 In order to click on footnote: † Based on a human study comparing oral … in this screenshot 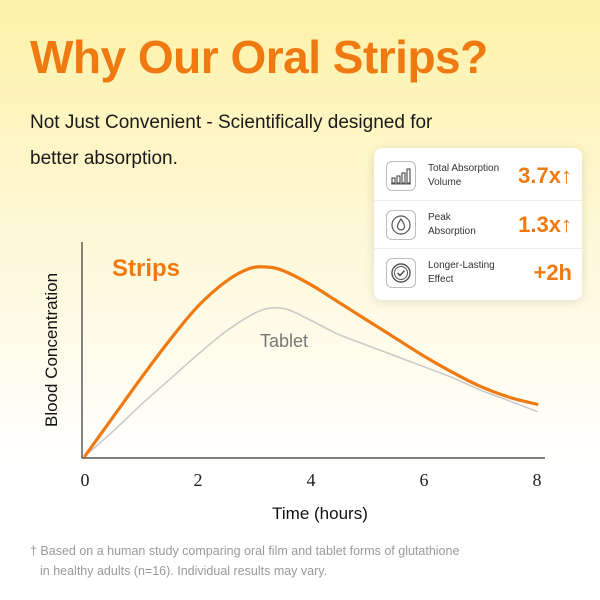, I will do `click(244, 561)`.